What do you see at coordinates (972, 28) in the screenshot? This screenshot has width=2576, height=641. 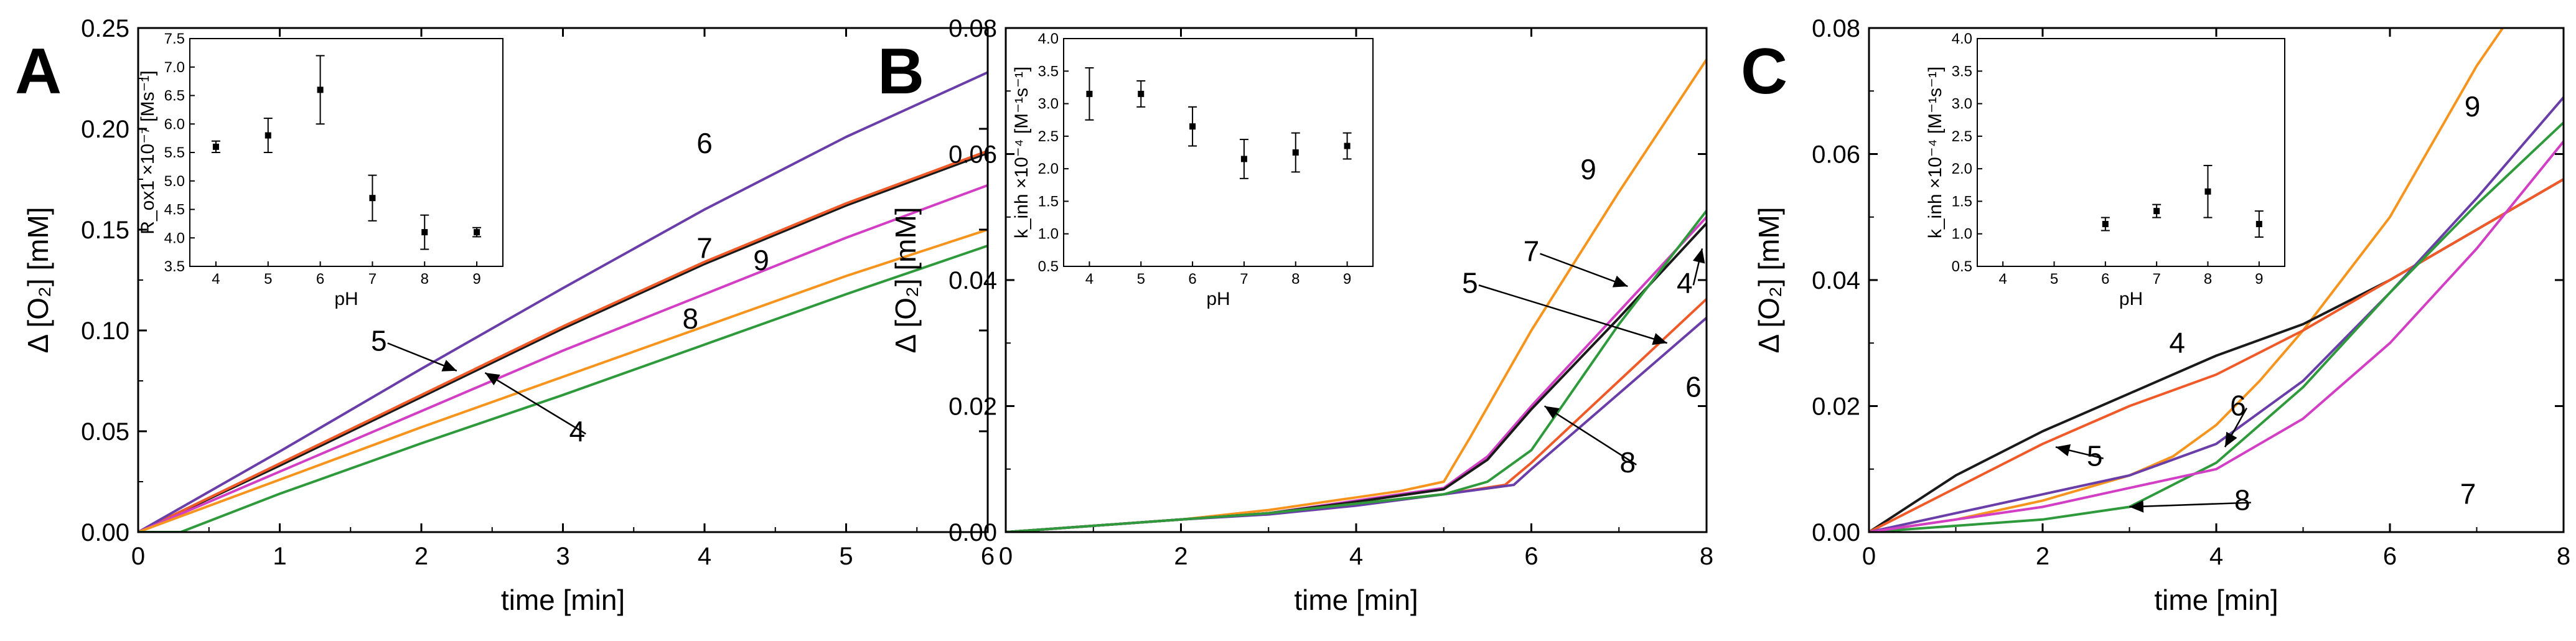 I see `y-tick-label: 0.08` at bounding box center [972, 28].